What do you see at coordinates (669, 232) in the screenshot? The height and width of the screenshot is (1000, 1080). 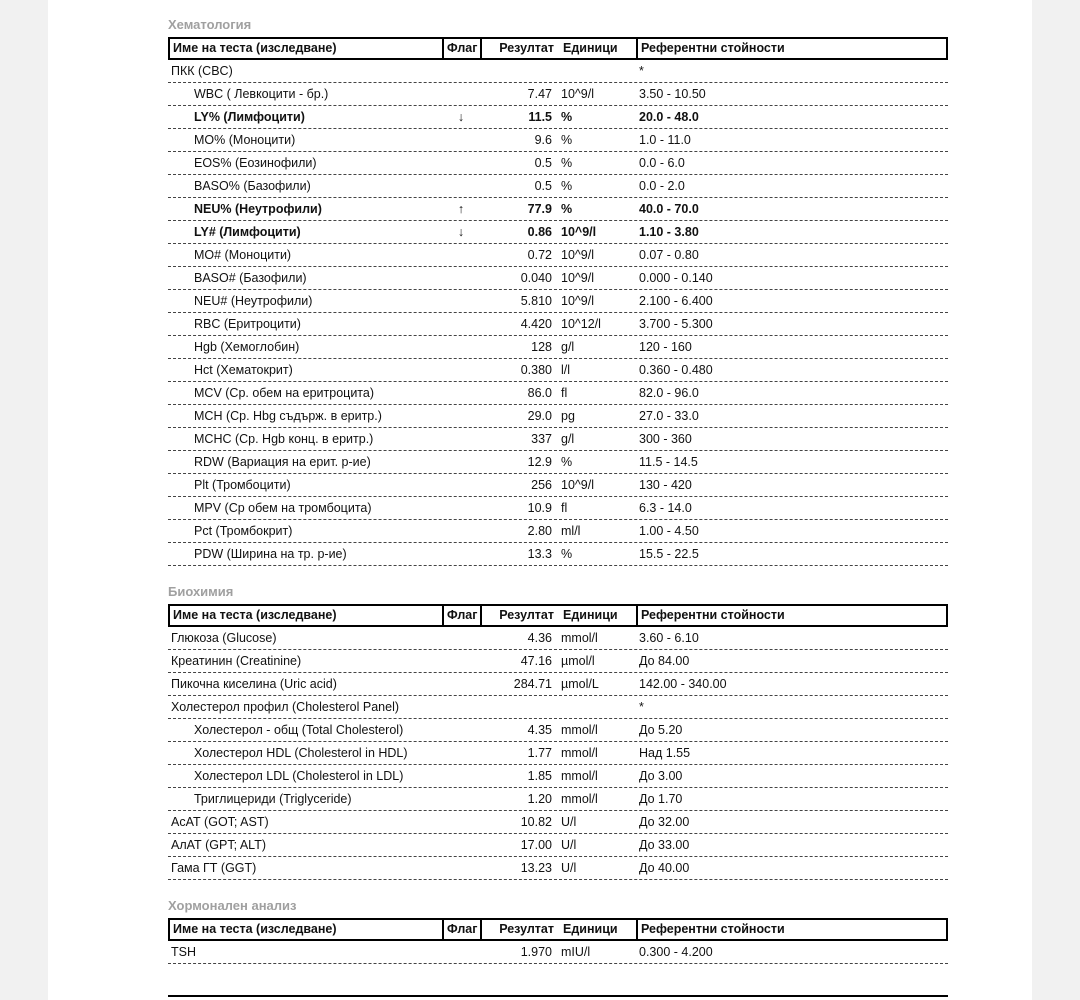 I see `reference-range: 1.10 - 3.80` at bounding box center [669, 232].